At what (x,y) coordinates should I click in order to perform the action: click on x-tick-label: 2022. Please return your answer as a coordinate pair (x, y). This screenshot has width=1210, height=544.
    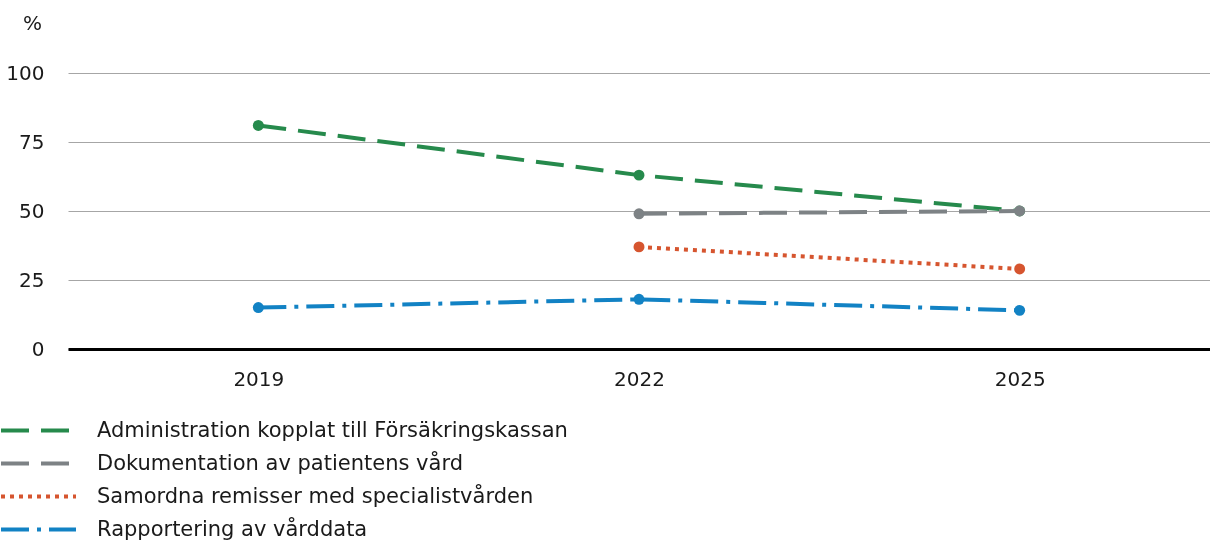
    Looking at the image, I should click on (639, 378).